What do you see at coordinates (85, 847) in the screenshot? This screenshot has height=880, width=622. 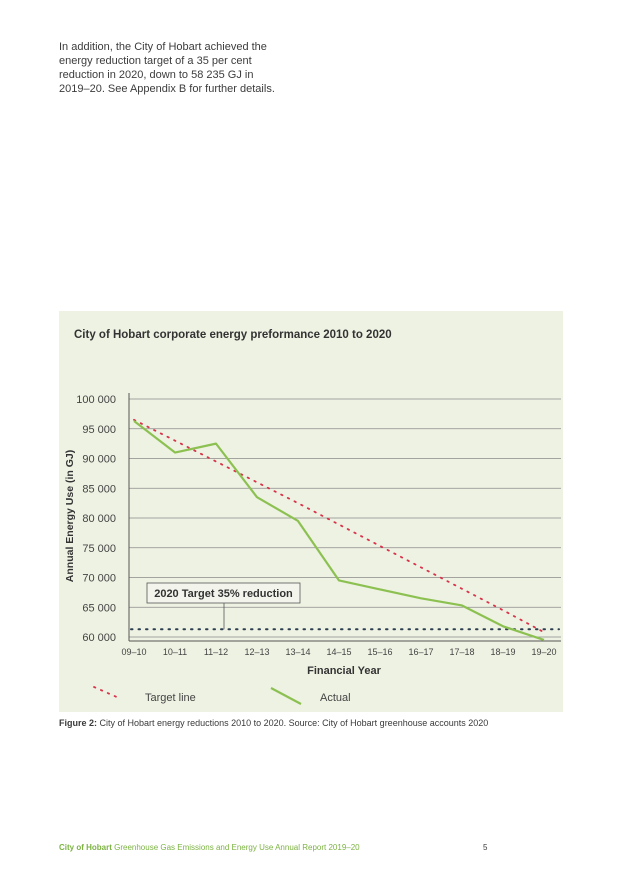 I see `footer-org: City of Hobart` at bounding box center [85, 847].